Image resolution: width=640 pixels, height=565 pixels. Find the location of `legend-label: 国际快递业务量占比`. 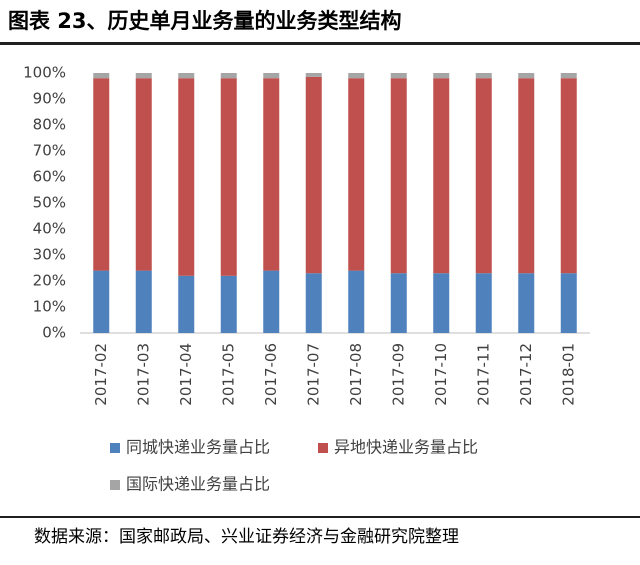

legend-label: 国际快递业务量占比 is located at coordinates (198, 484).